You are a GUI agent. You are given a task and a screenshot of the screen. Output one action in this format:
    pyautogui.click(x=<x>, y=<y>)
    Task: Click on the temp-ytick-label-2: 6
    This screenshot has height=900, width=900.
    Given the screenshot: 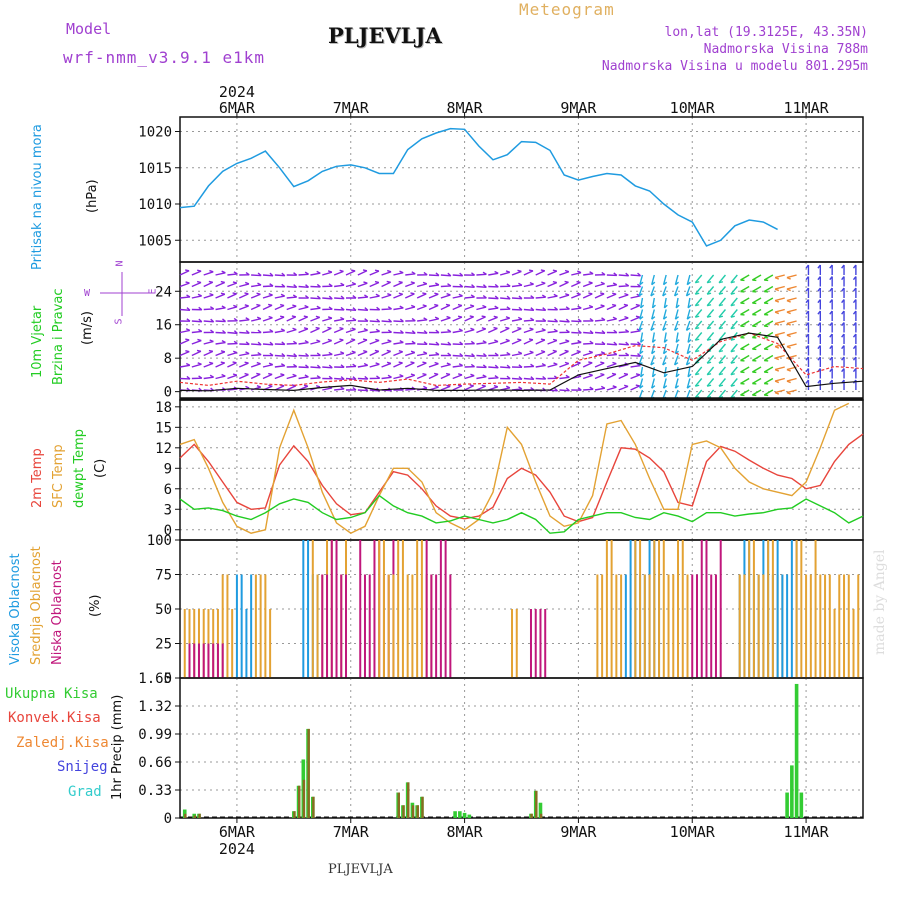 What is the action you would take?
    pyautogui.click(x=168, y=490)
    